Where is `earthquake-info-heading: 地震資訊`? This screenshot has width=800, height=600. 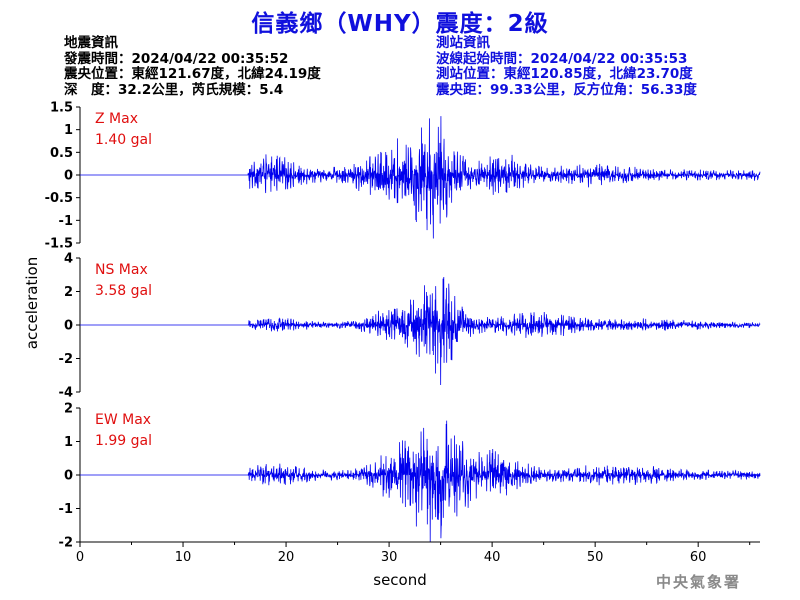 earthquake-info-heading: 地震資訊 is located at coordinates (91, 43).